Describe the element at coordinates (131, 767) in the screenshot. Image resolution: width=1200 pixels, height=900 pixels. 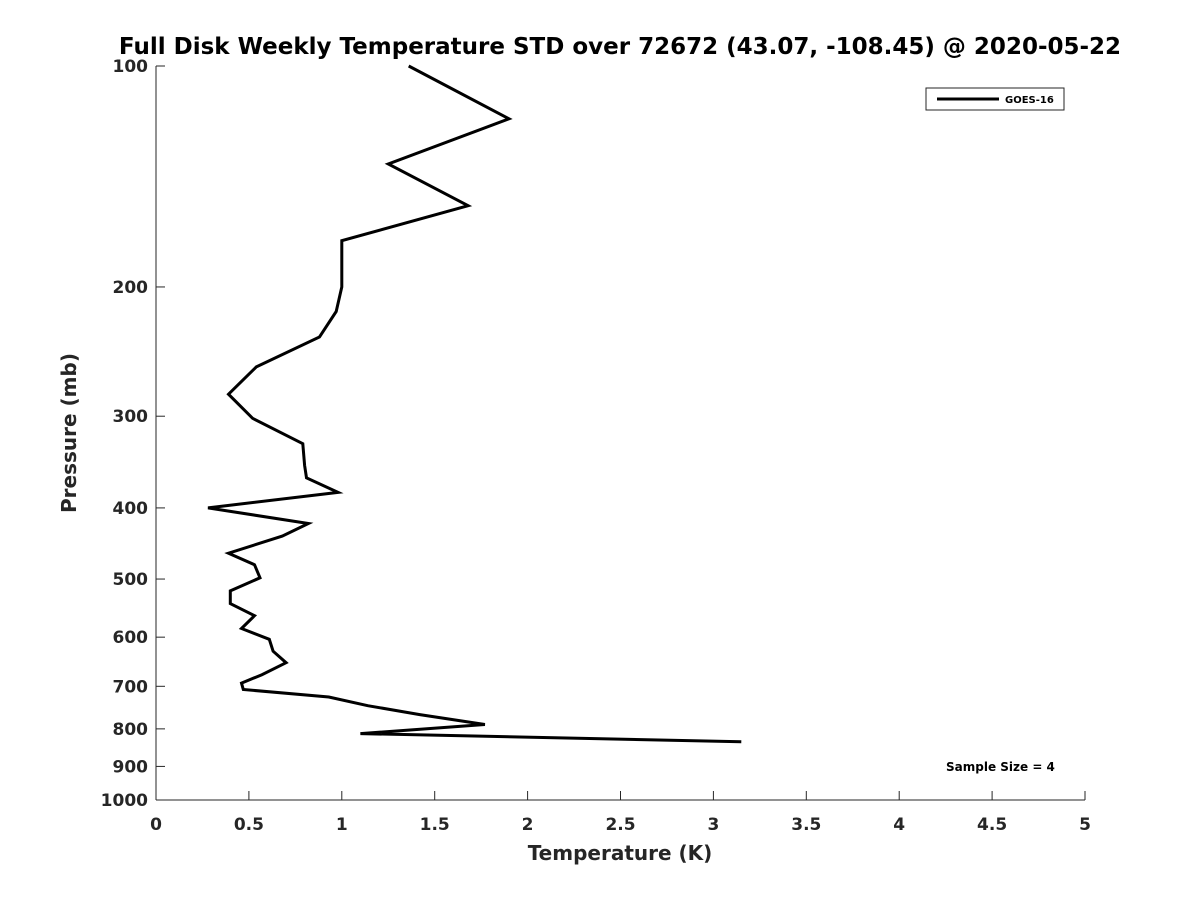
I see `y-tick-label: 900` at that location.